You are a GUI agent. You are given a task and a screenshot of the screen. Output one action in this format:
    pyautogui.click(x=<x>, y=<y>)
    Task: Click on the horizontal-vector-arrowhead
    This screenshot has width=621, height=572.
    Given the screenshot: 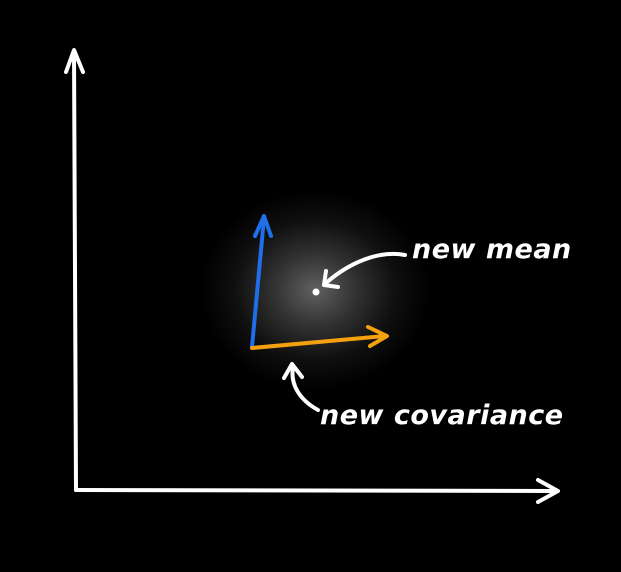 What is the action you would take?
    pyautogui.click(x=377, y=336)
    